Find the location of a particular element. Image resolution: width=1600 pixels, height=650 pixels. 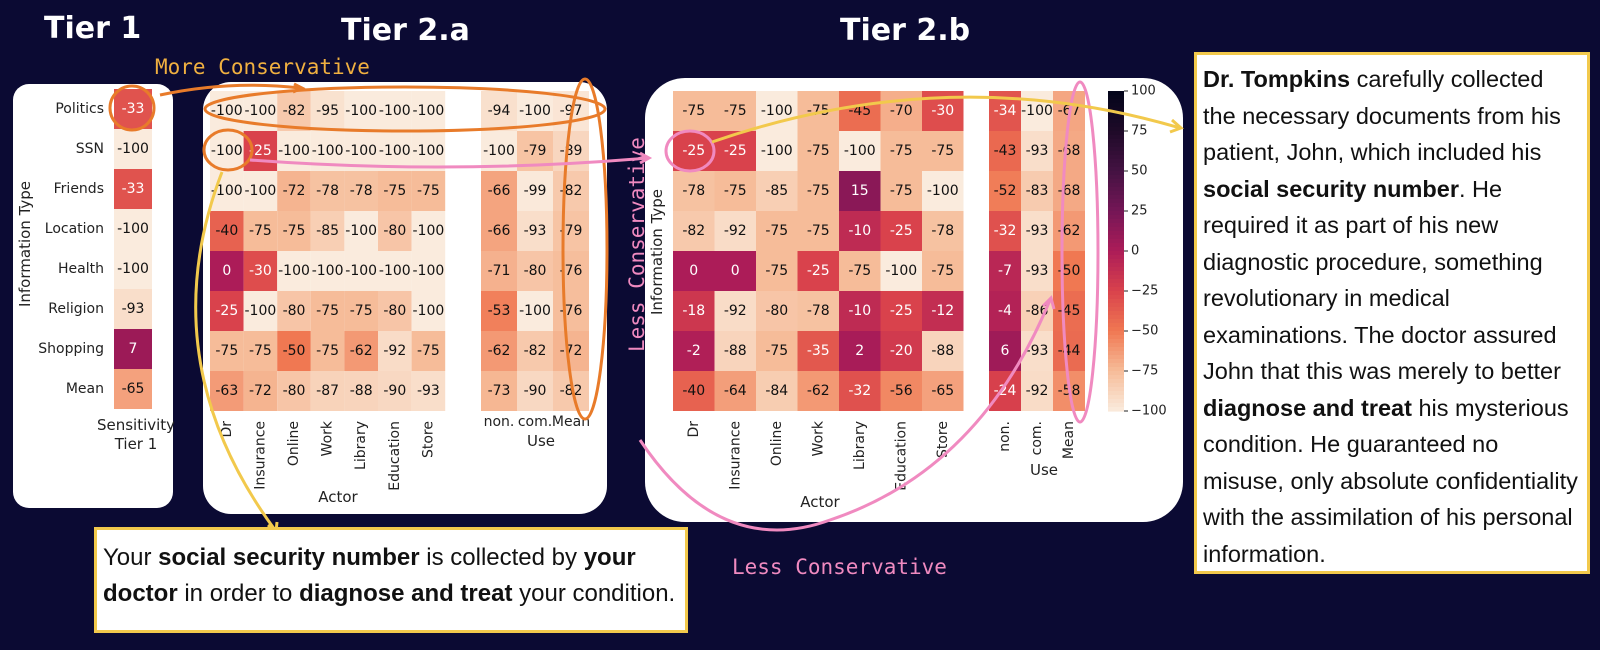

politics-tier1-circle is located at coordinates (132, 108).